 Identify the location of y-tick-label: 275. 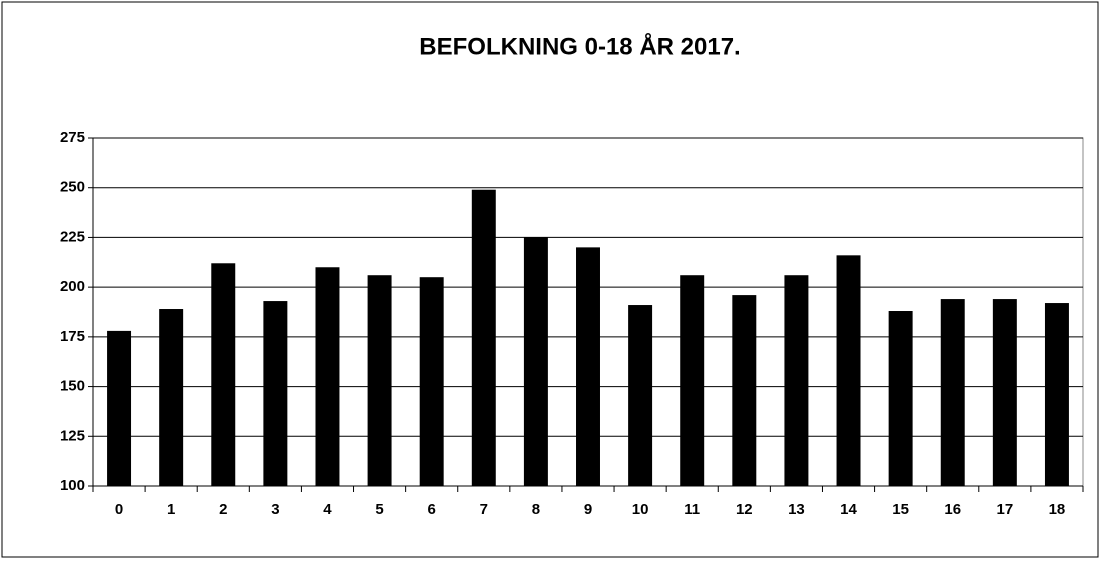
(72, 137).